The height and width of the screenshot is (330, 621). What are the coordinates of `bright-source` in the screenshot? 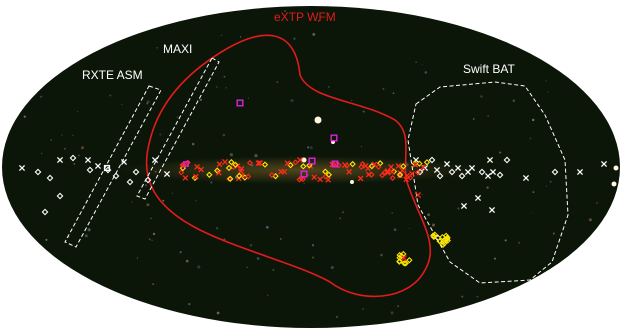 It's located at (616, 168).